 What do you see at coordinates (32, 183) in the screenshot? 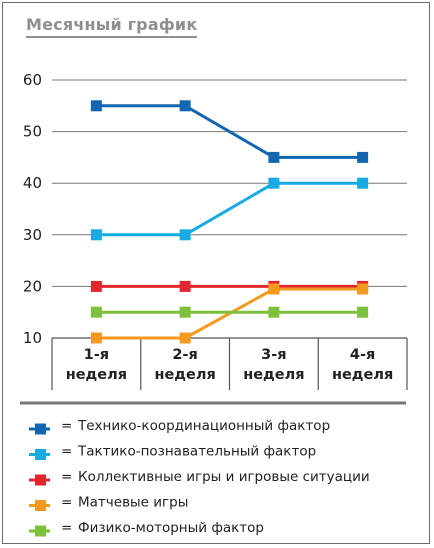
I see `y-tick-label: 40` at bounding box center [32, 183].